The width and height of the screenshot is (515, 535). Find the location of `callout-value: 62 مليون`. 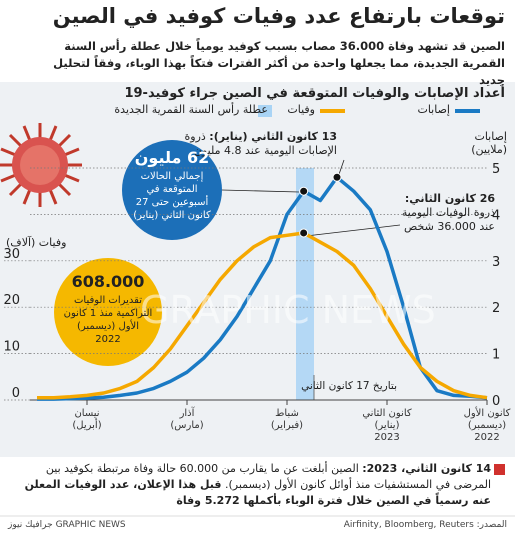

callout-value: 62 مليون is located at coordinates (172, 157).